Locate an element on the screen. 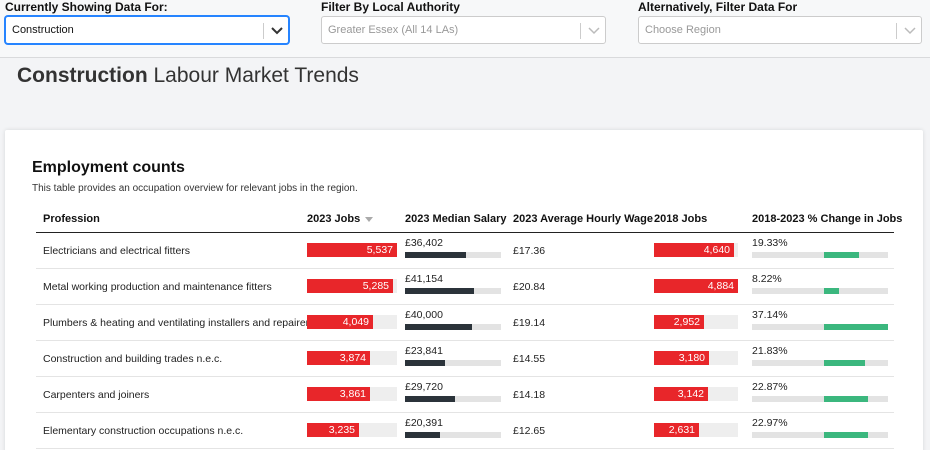 The width and height of the screenshot is (930, 450). header-jobs-2023-label: 2023 Jobs is located at coordinates (334, 219).